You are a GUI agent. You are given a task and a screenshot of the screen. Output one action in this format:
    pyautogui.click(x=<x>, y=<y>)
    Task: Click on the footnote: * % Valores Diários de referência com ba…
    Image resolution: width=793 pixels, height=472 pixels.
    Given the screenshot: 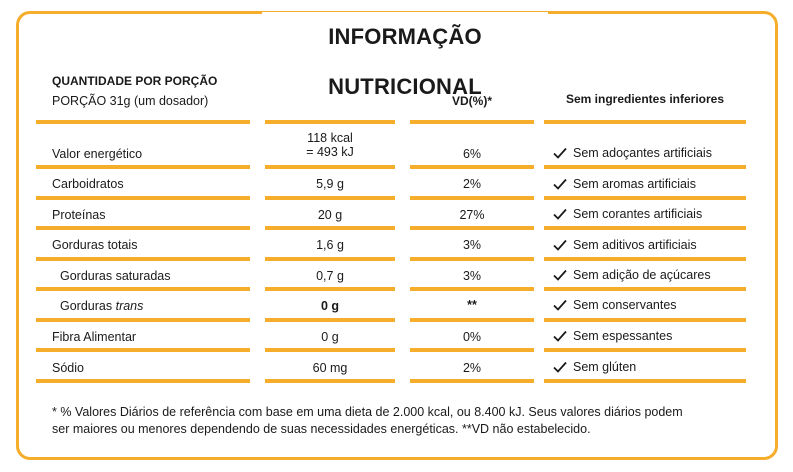 What is the action you would take?
    pyautogui.click(x=407, y=421)
    